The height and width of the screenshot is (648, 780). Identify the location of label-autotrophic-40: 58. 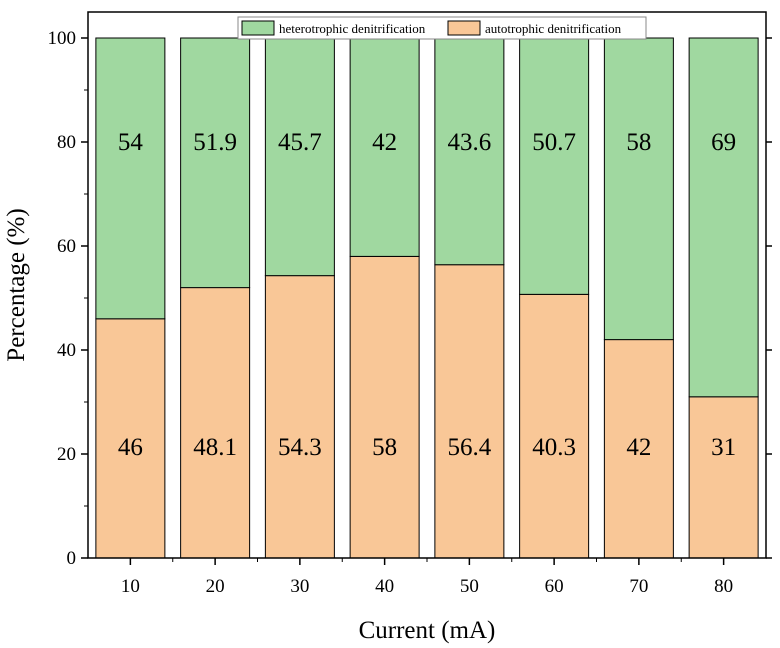
(384, 447).